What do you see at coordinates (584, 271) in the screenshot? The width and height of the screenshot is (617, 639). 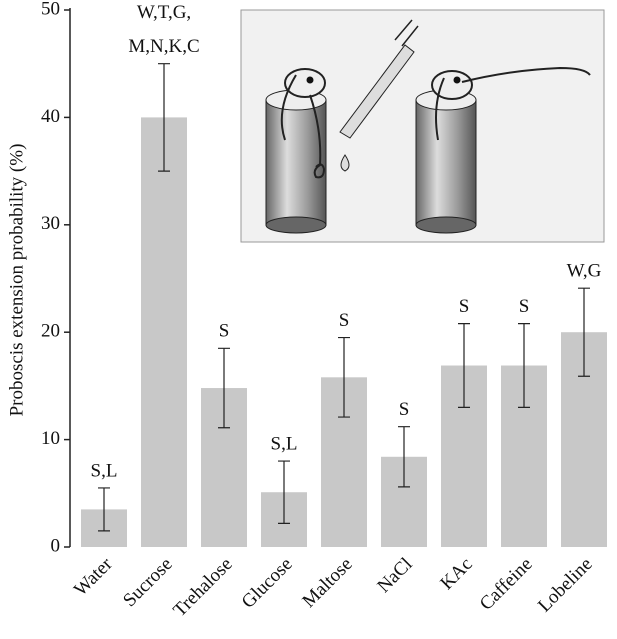 I see `significance-label: W,G` at bounding box center [584, 271].